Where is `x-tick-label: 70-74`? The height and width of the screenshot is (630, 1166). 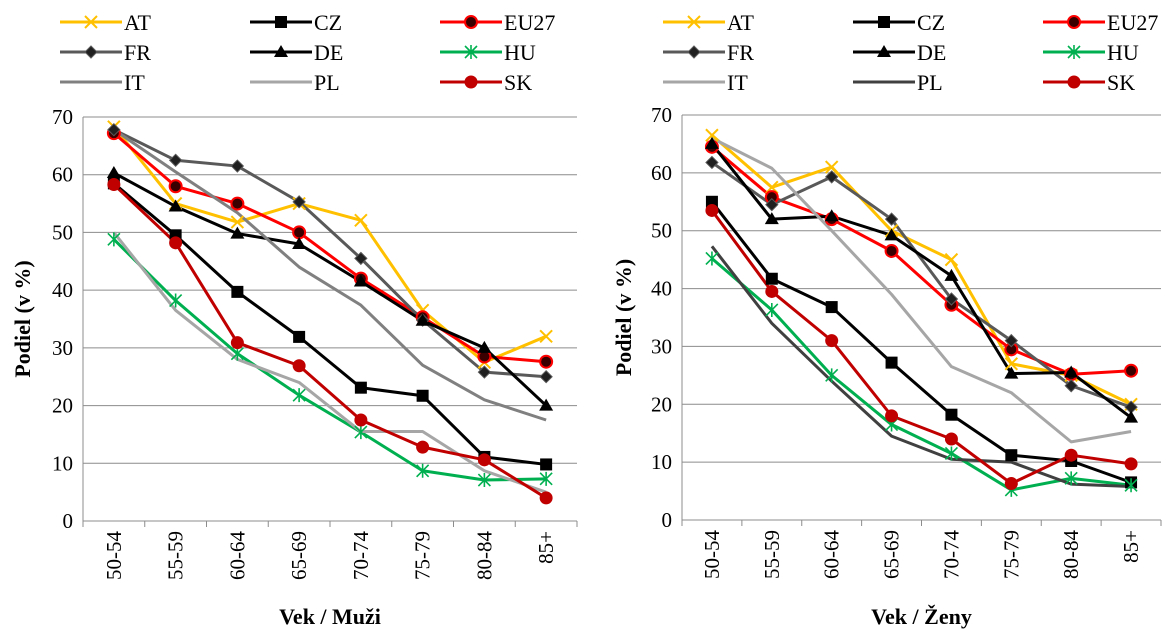
x-tick-label: 70-74 is located at coordinates (361, 555).